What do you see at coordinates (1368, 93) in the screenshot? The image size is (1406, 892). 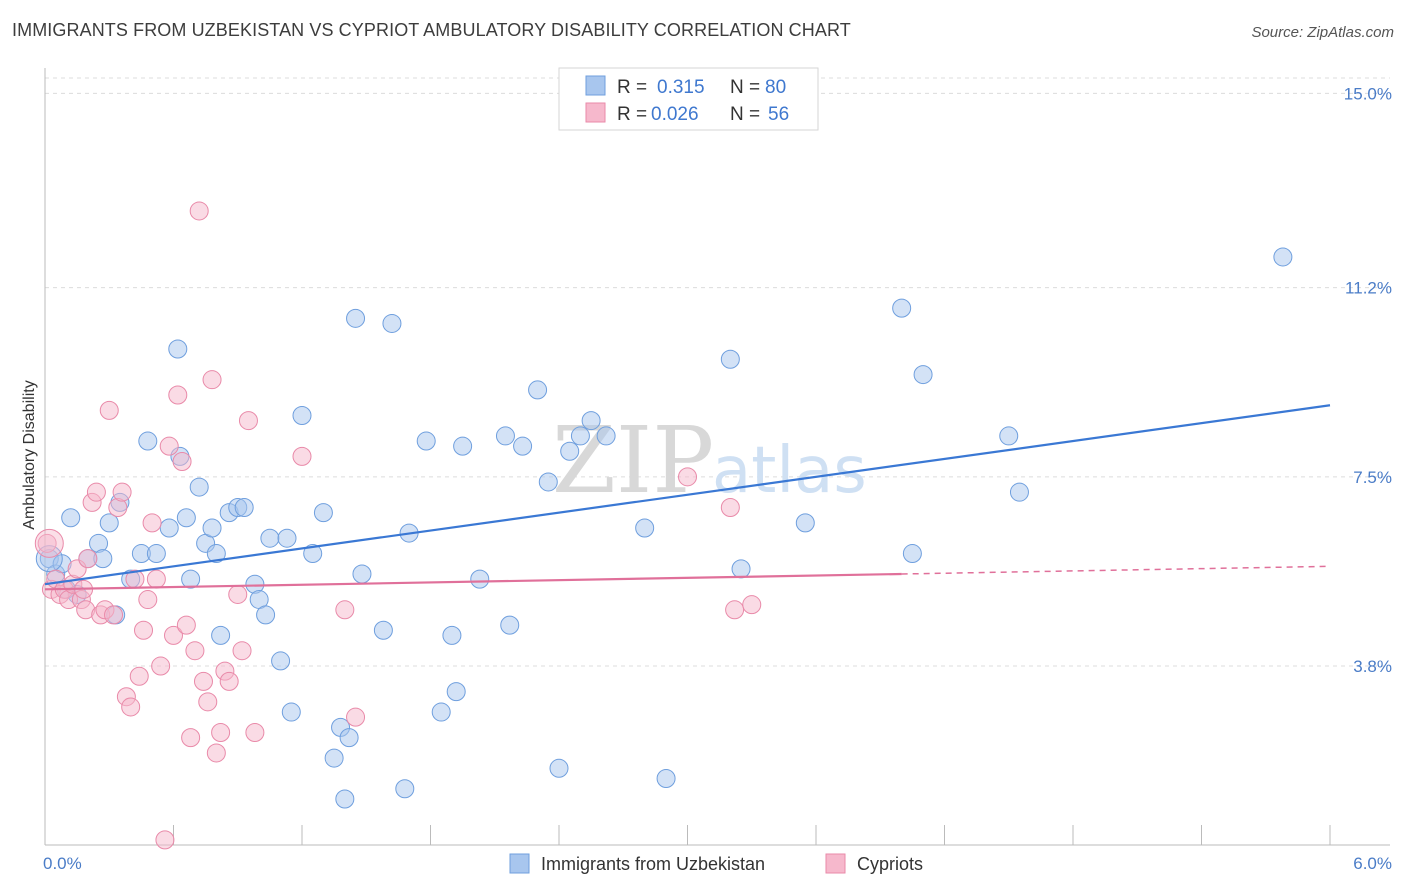 I see `y-tick-label: 15.0%` at bounding box center [1368, 93].